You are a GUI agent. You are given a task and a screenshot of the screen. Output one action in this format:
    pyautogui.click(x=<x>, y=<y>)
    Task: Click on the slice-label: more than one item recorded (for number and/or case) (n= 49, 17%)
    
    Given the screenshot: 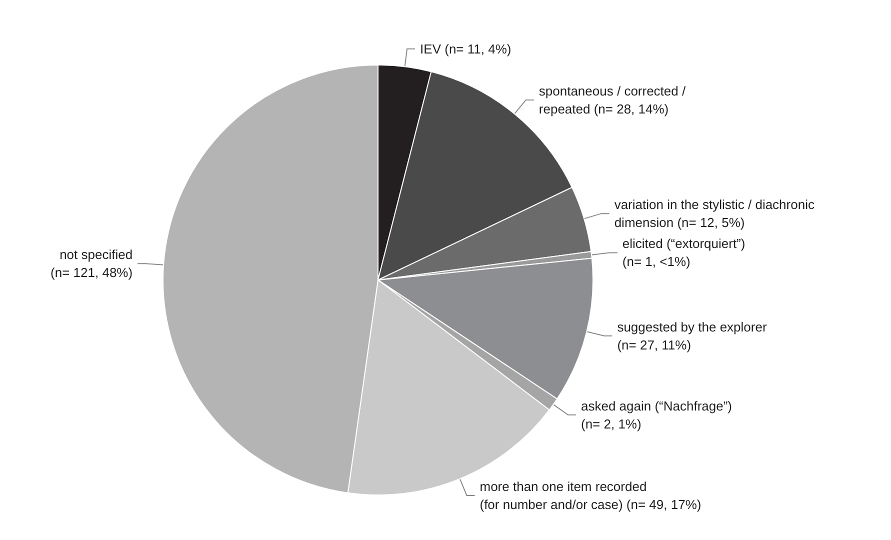 What is the action you would take?
    pyautogui.click(x=591, y=495)
    